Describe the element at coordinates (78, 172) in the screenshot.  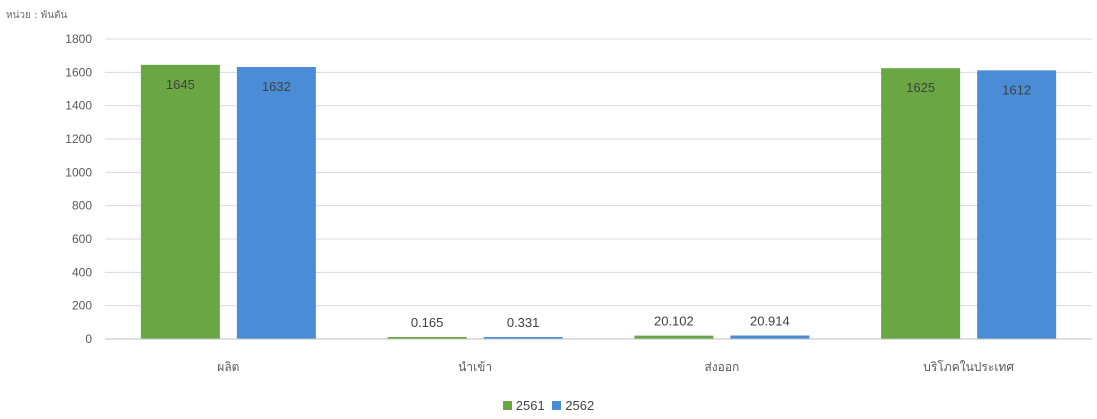
I see `y-tick-label-1000: 1000` at that location.